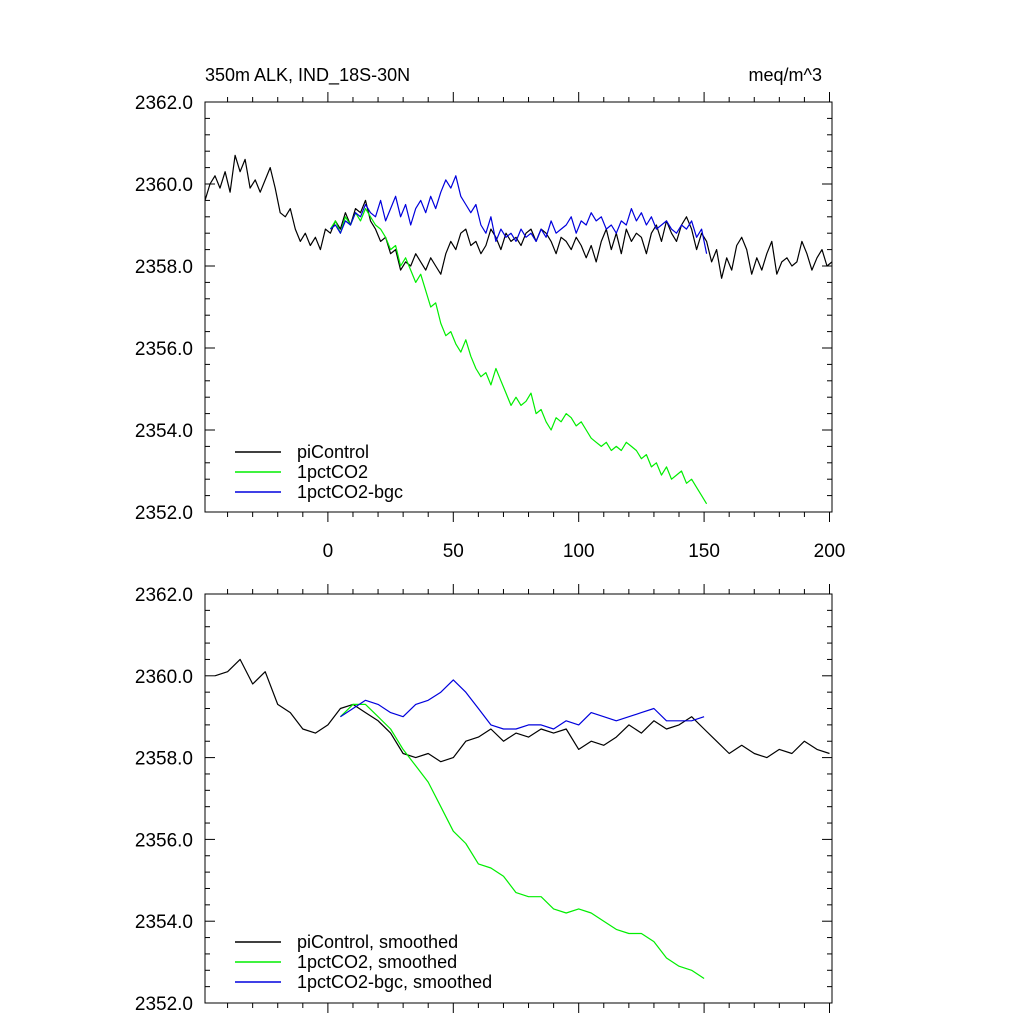  What do you see at coordinates (377, 942) in the screenshot?
I see `legend-label: piControl, smoothed` at bounding box center [377, 942].